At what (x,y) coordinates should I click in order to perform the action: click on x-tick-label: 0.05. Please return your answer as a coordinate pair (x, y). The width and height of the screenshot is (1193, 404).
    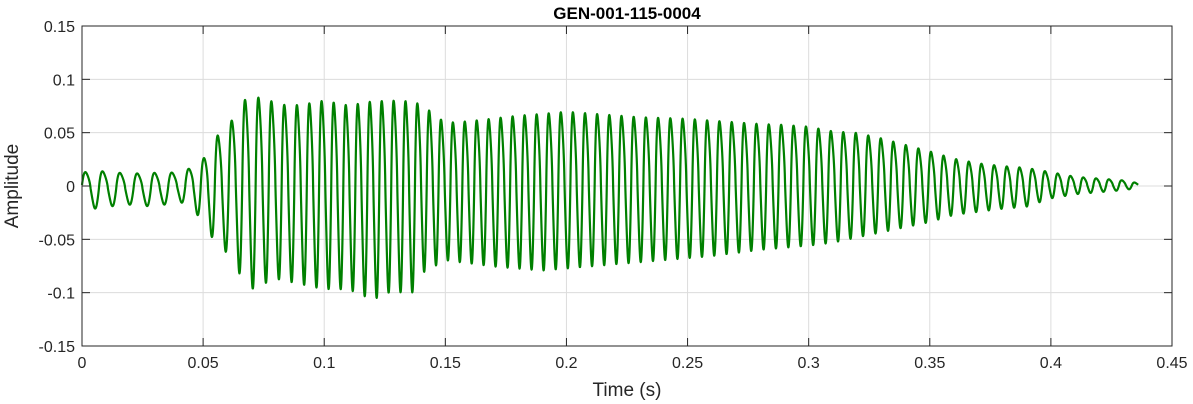
    Looking at the image, I should click on (203, 363).